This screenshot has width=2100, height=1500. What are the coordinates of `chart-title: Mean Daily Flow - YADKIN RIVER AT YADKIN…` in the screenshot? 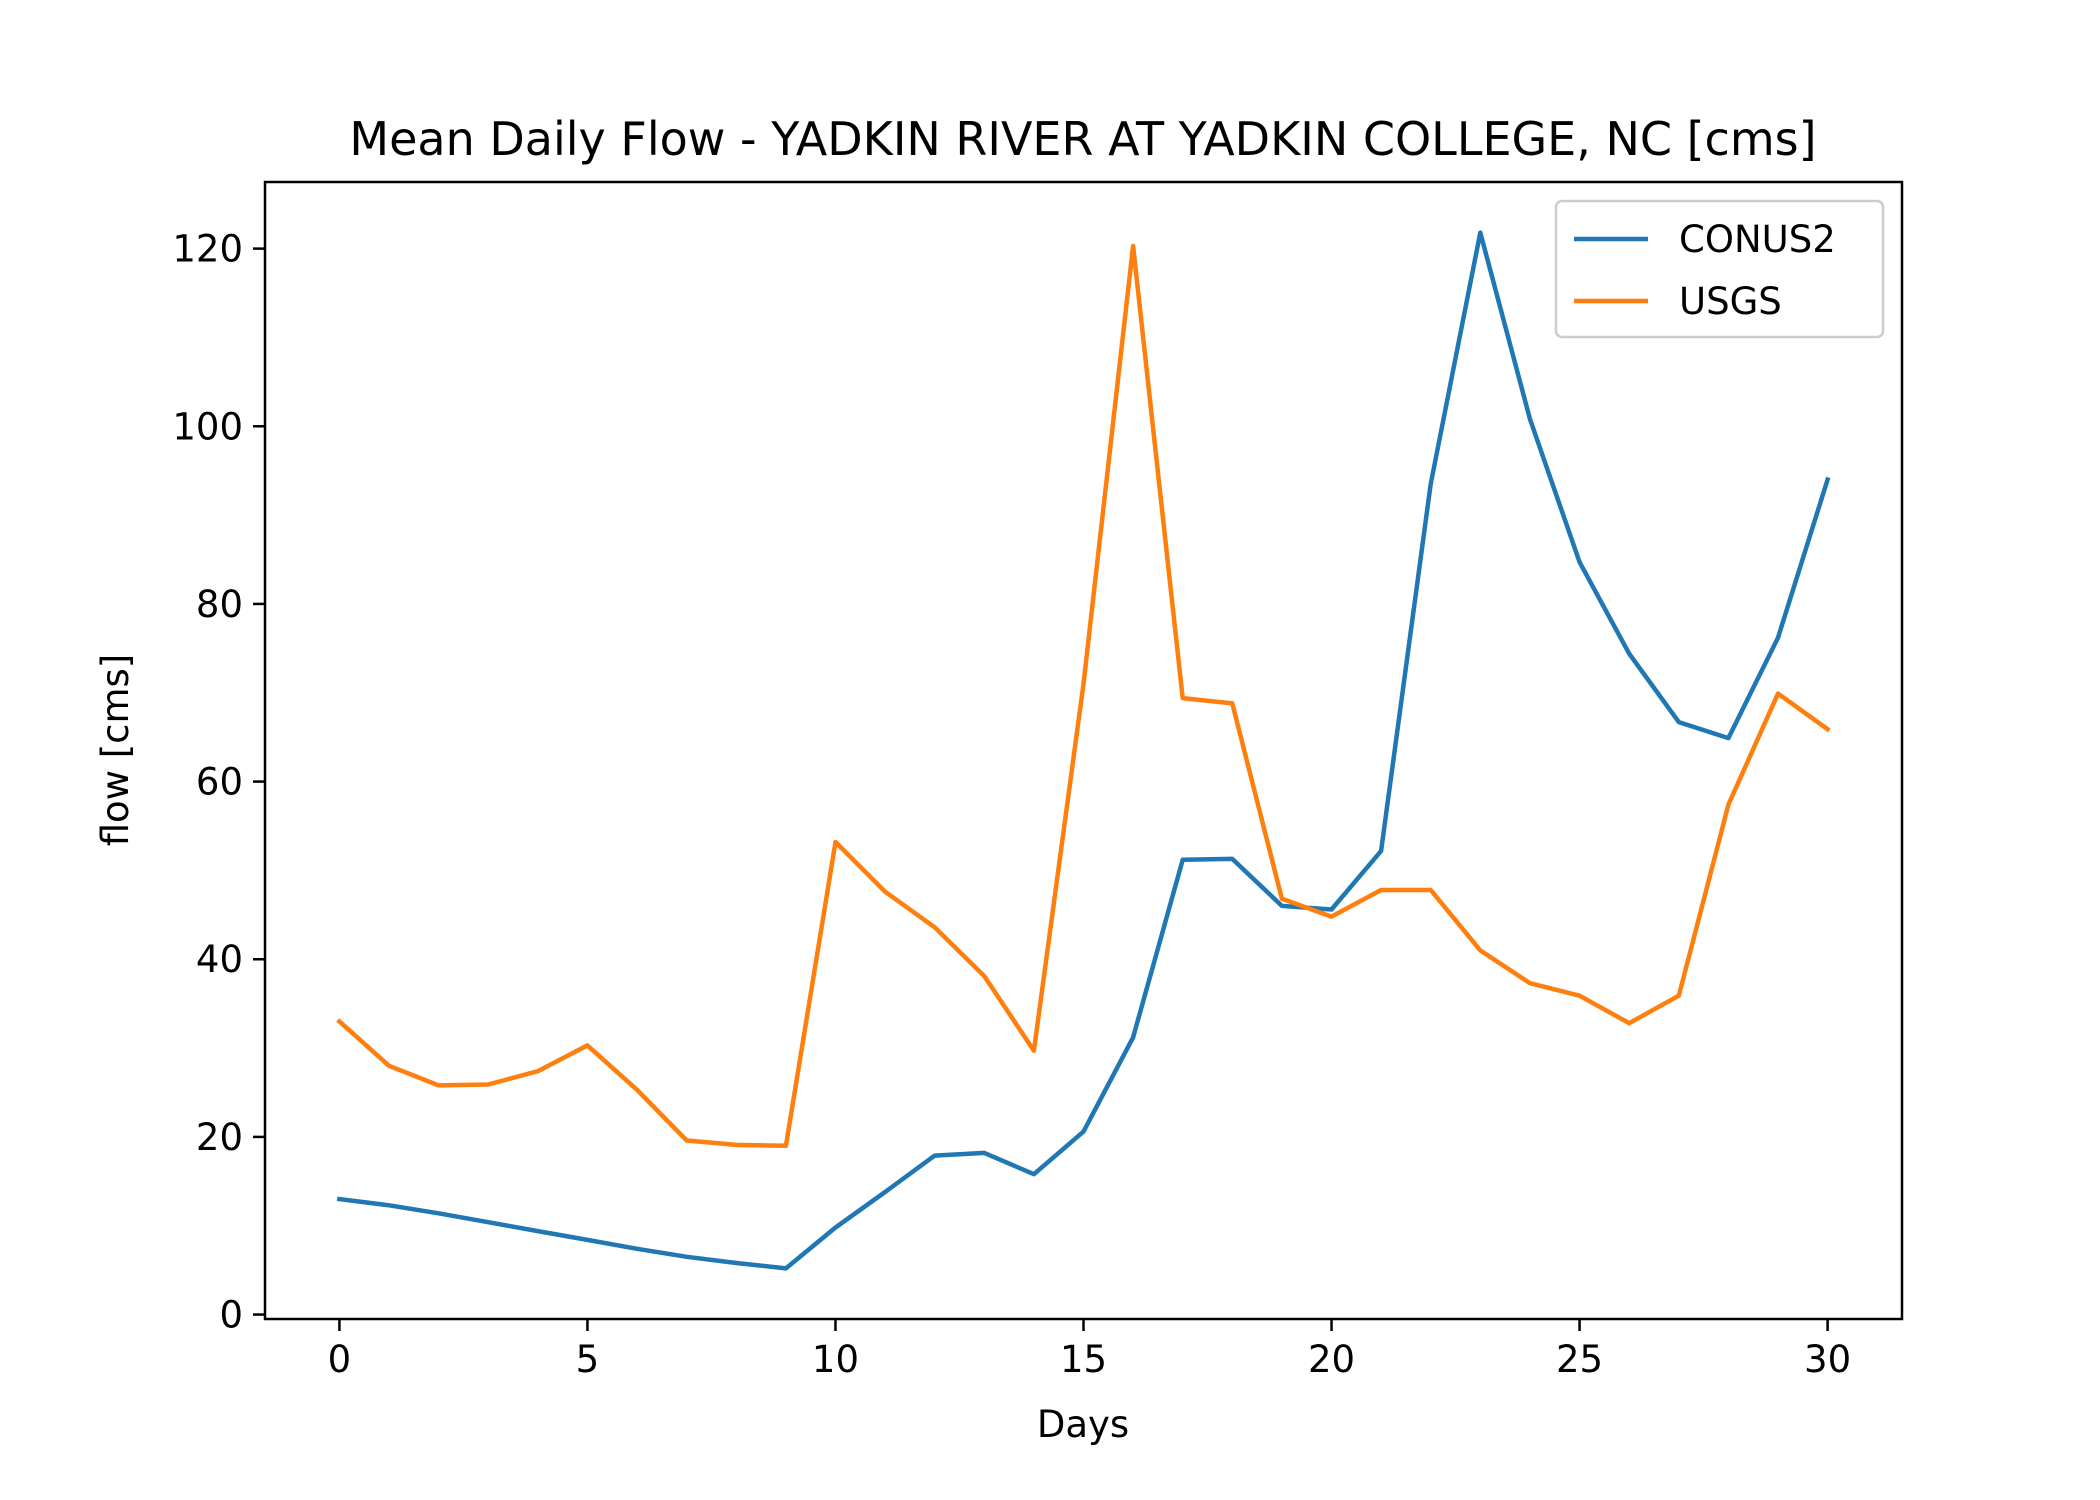 It's located at (1082, 139).